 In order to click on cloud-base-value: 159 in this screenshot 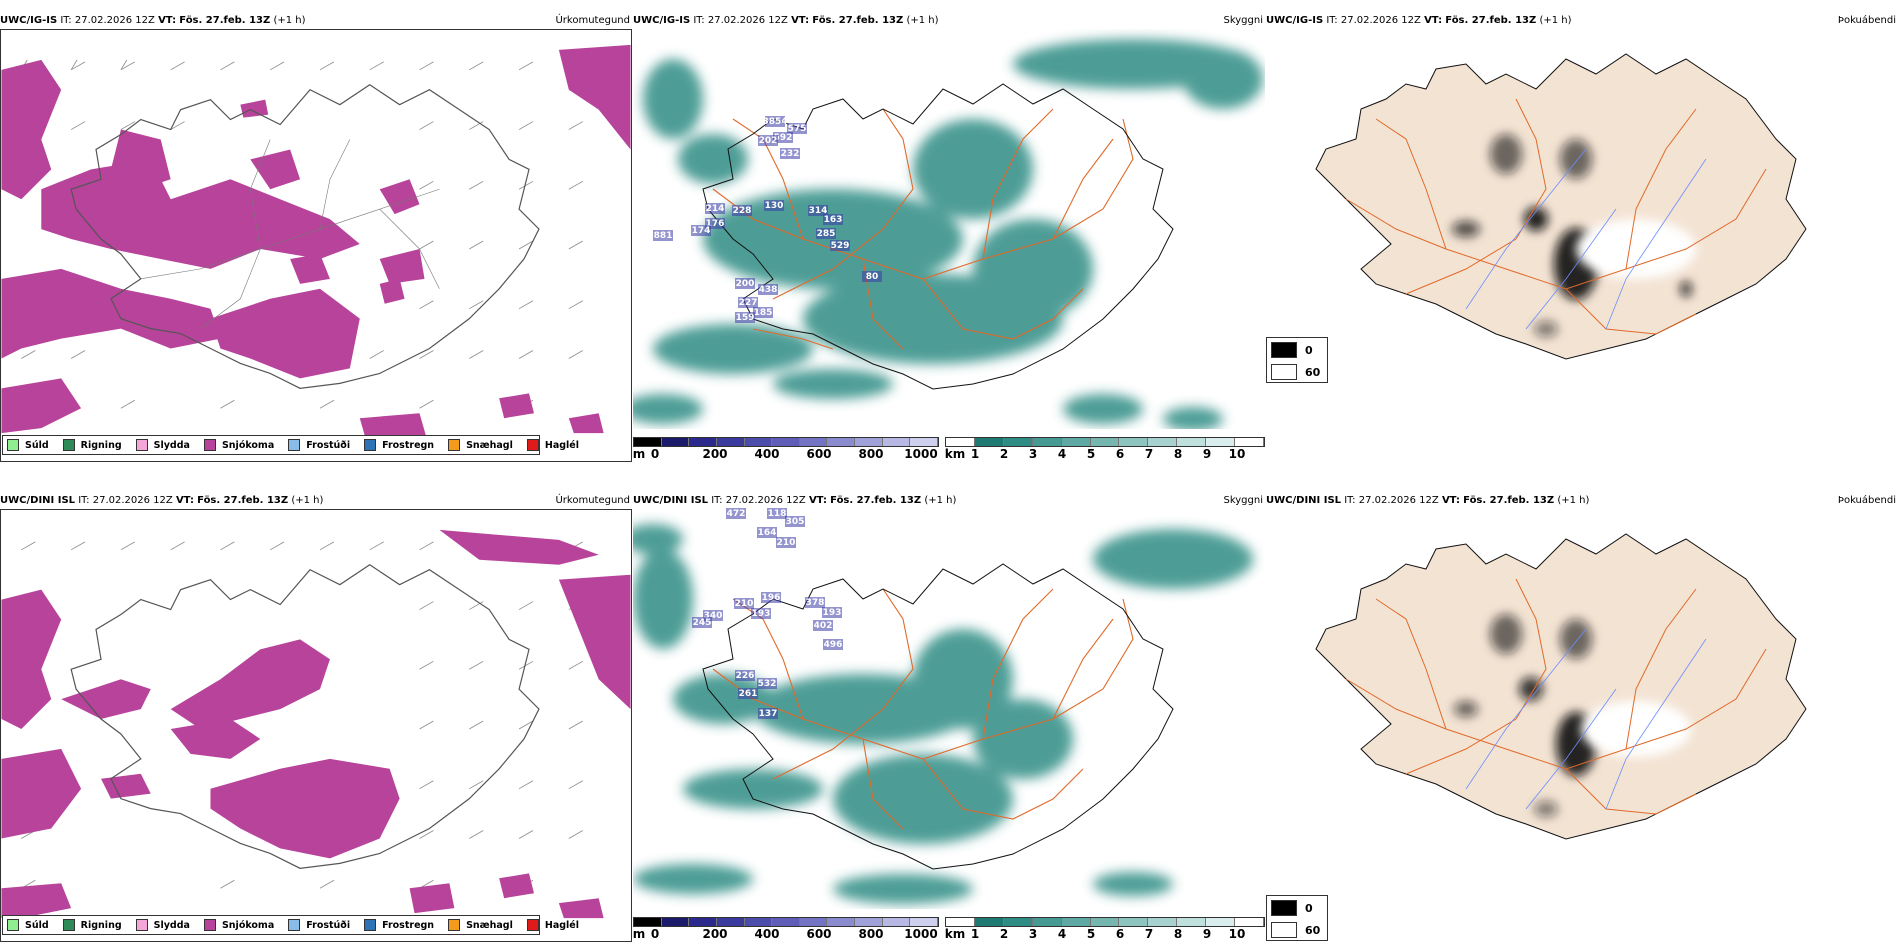, I will do `click(745, 318)`.